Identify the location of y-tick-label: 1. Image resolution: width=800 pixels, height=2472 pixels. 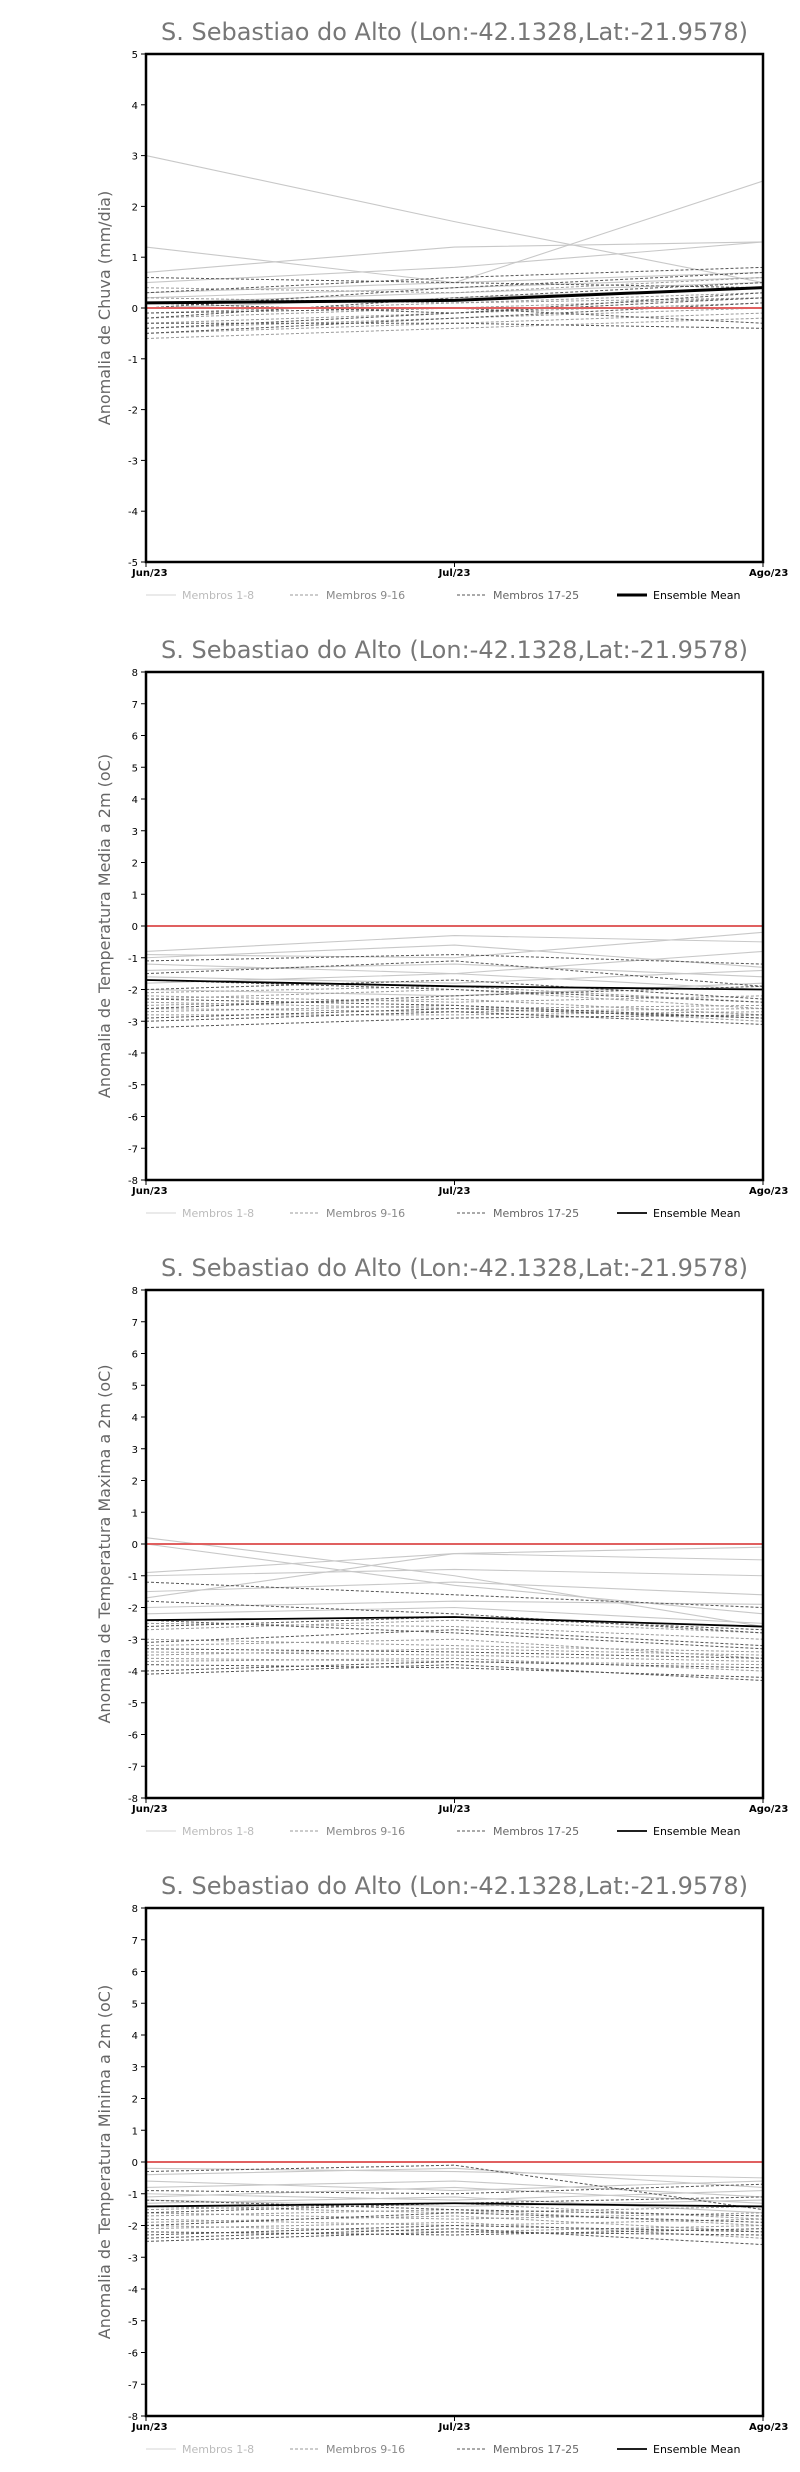
(135, 2131).